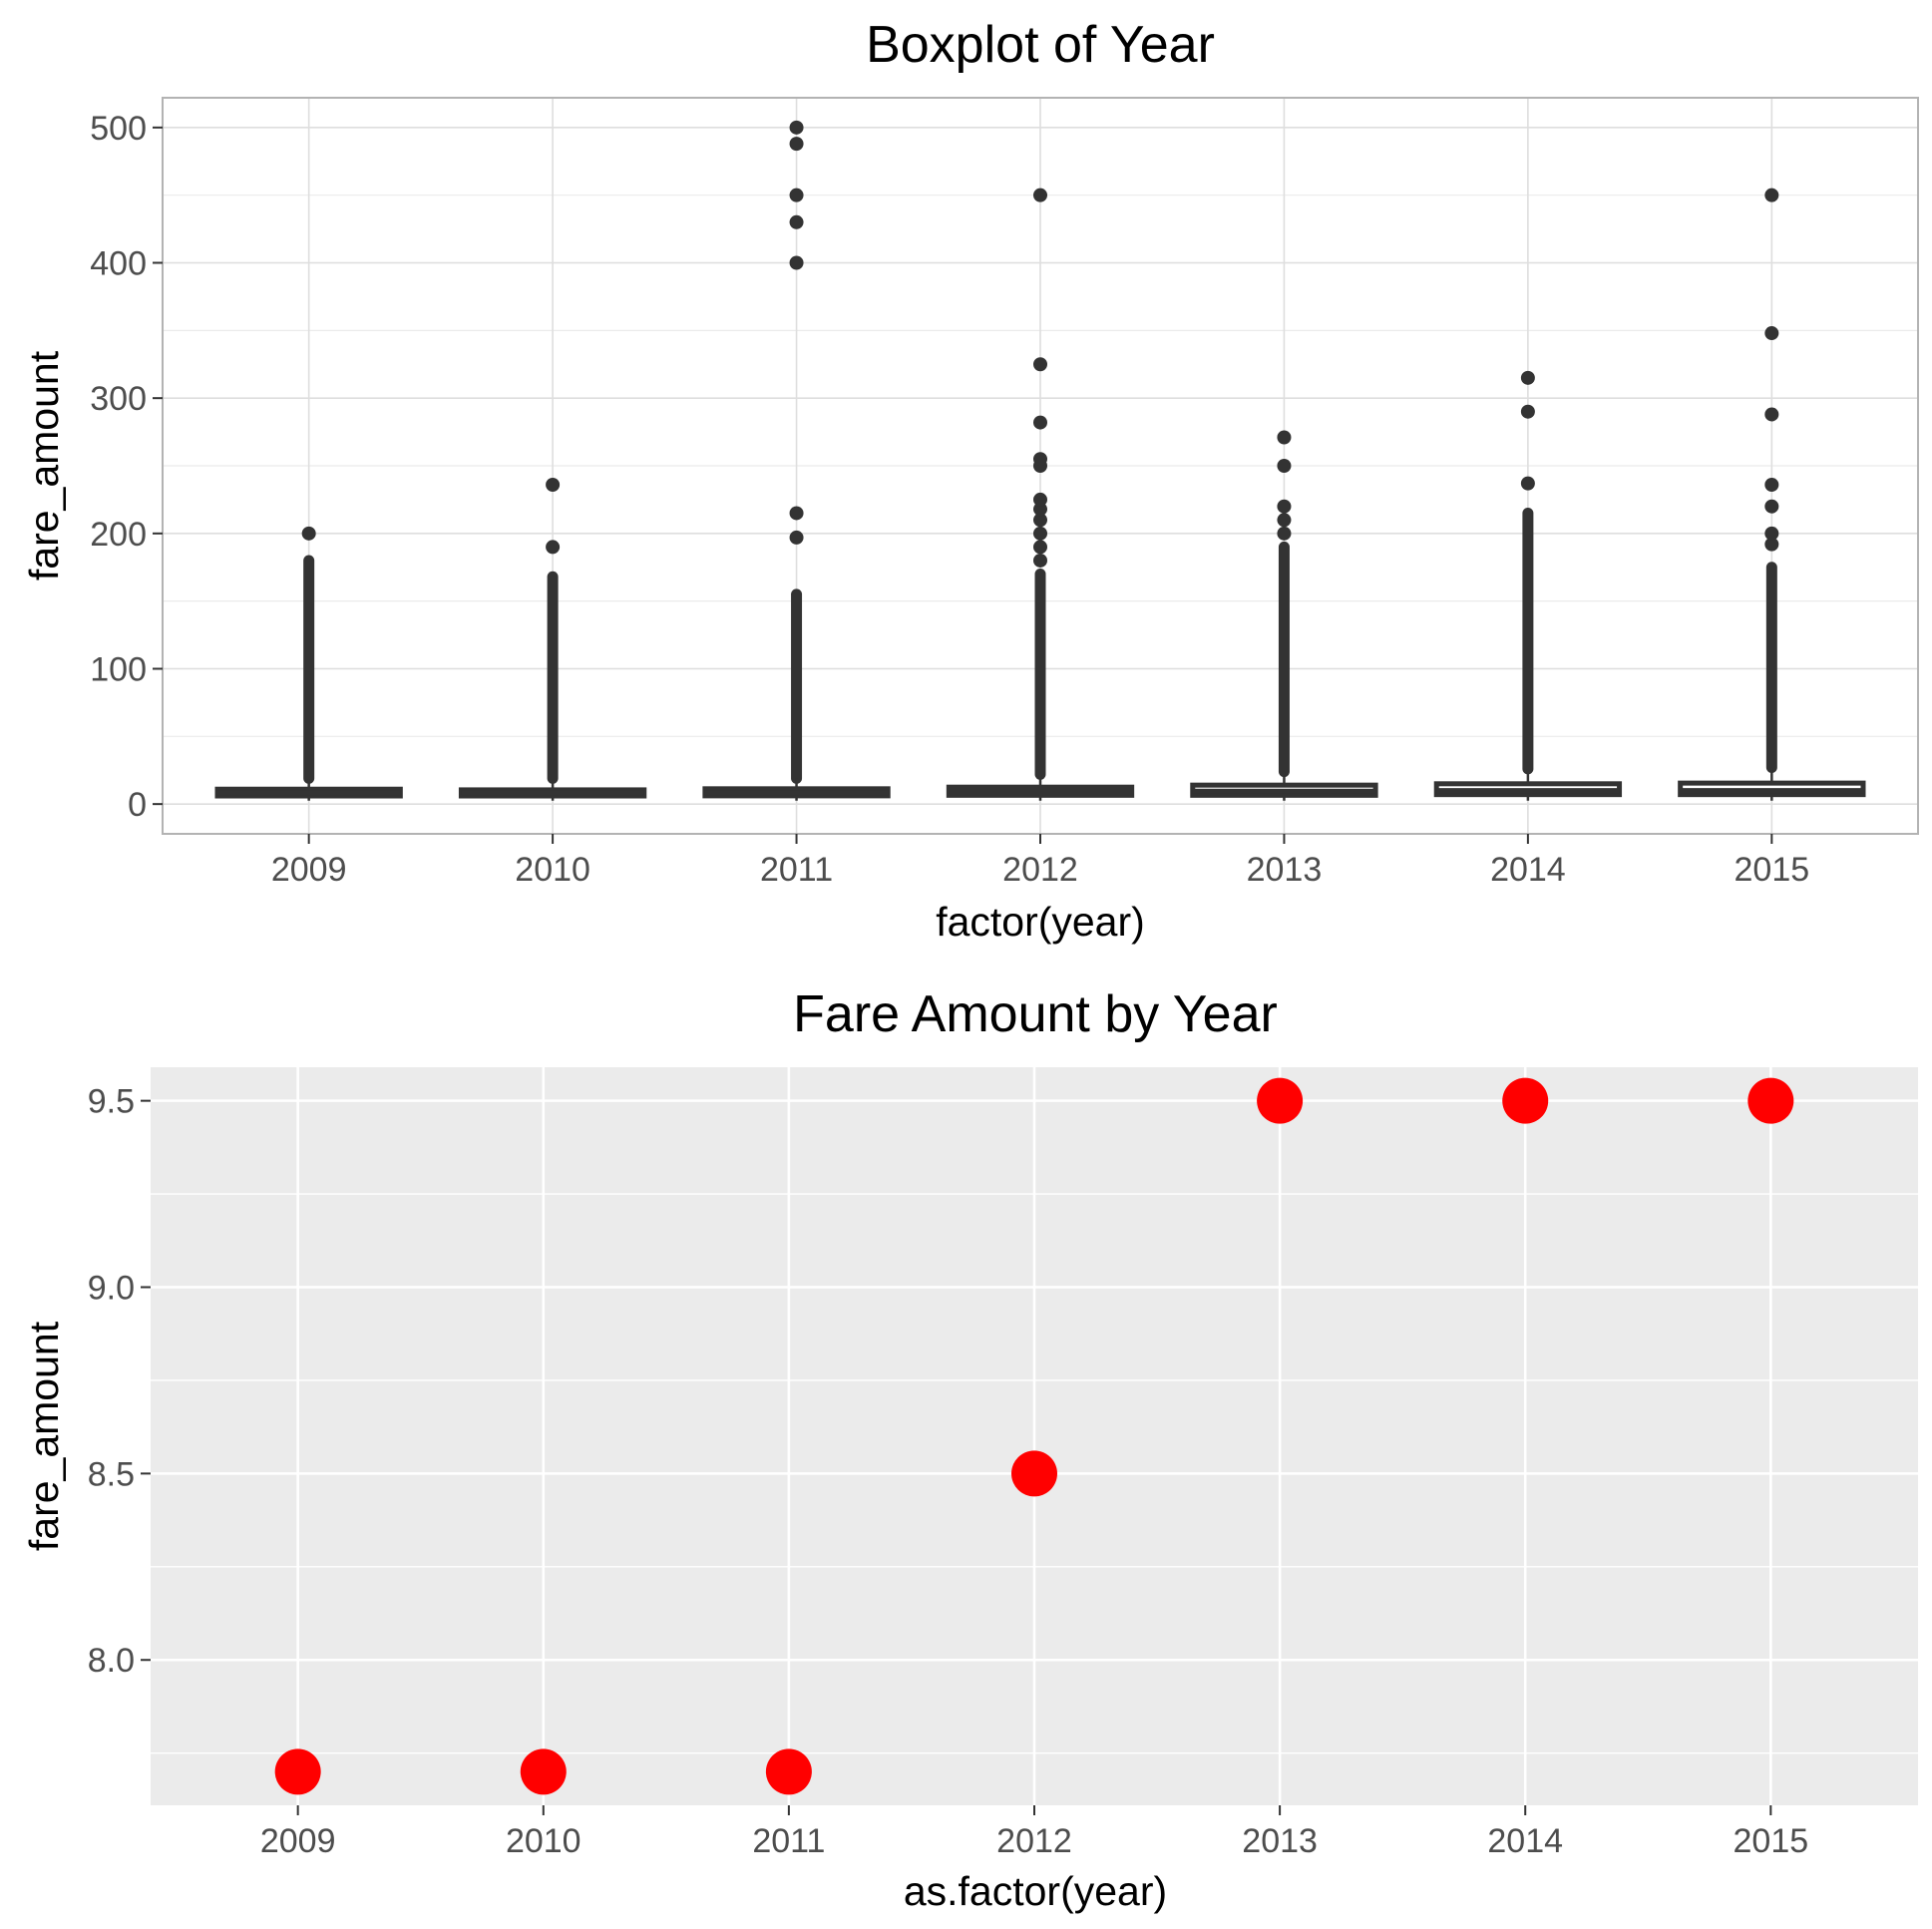 This screenshot has height=1929, width=1932. I want to click on point-2013, so click(1281, 1100).